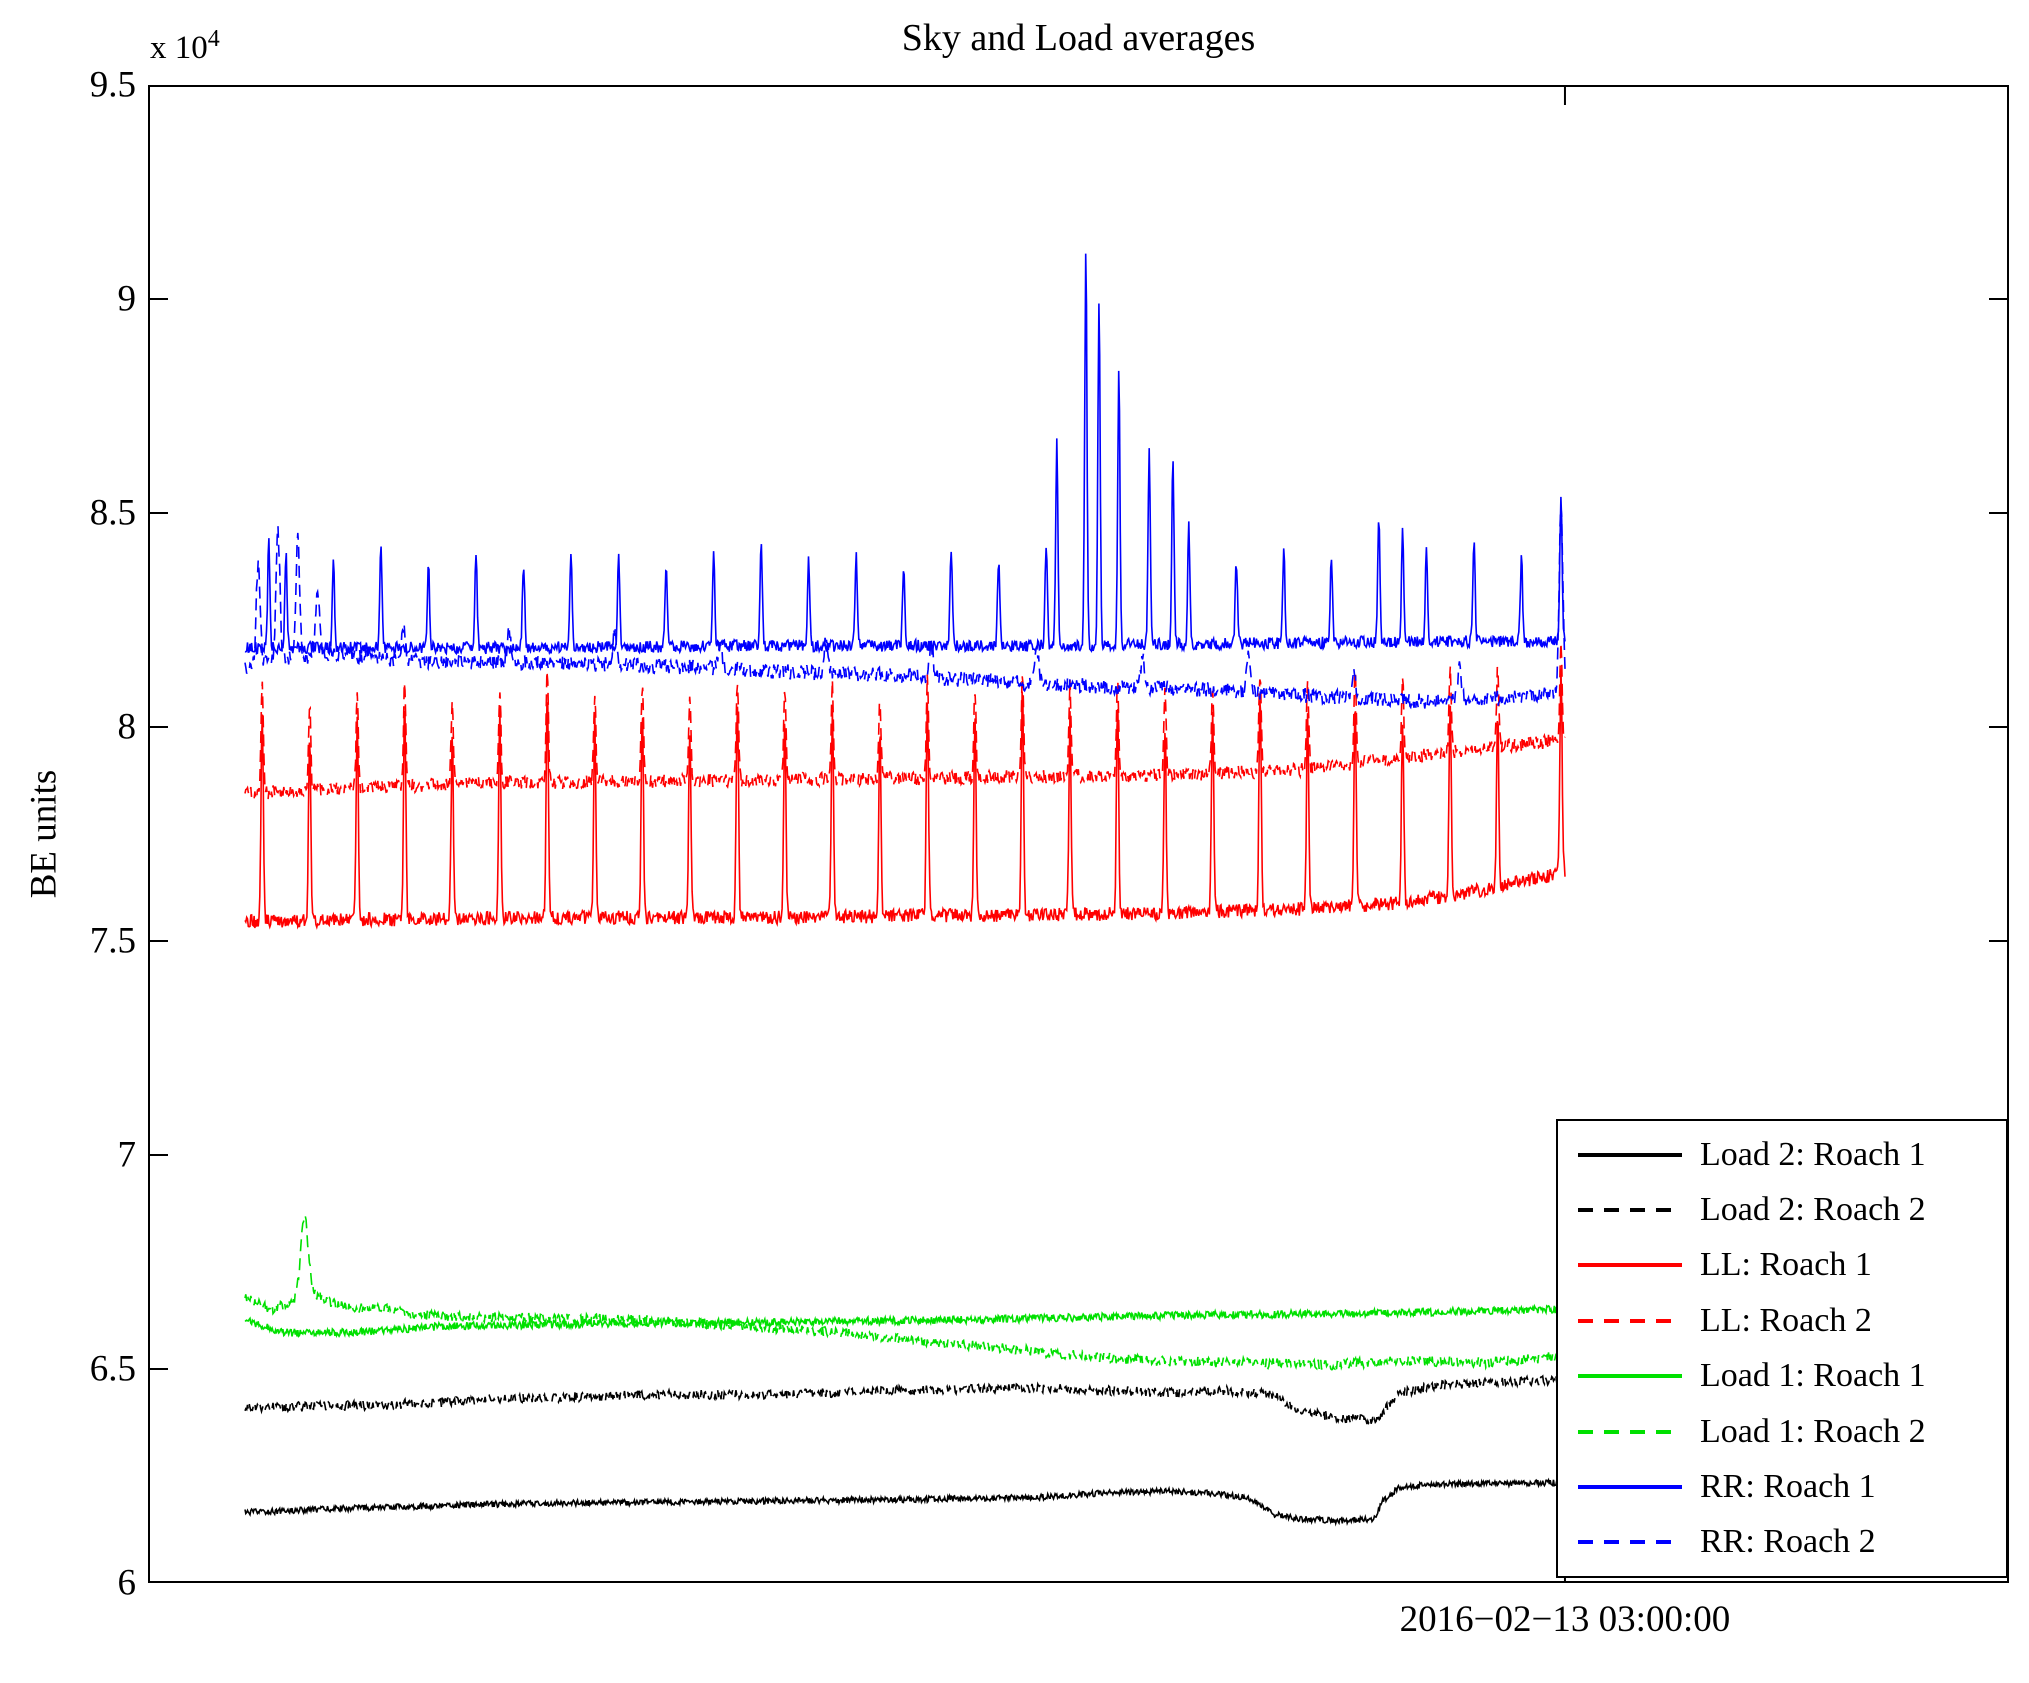 This screenshot has width=2029, height=1683. I want to click on legend-item: Load 1: Roach 2, so click(1782, 1432).